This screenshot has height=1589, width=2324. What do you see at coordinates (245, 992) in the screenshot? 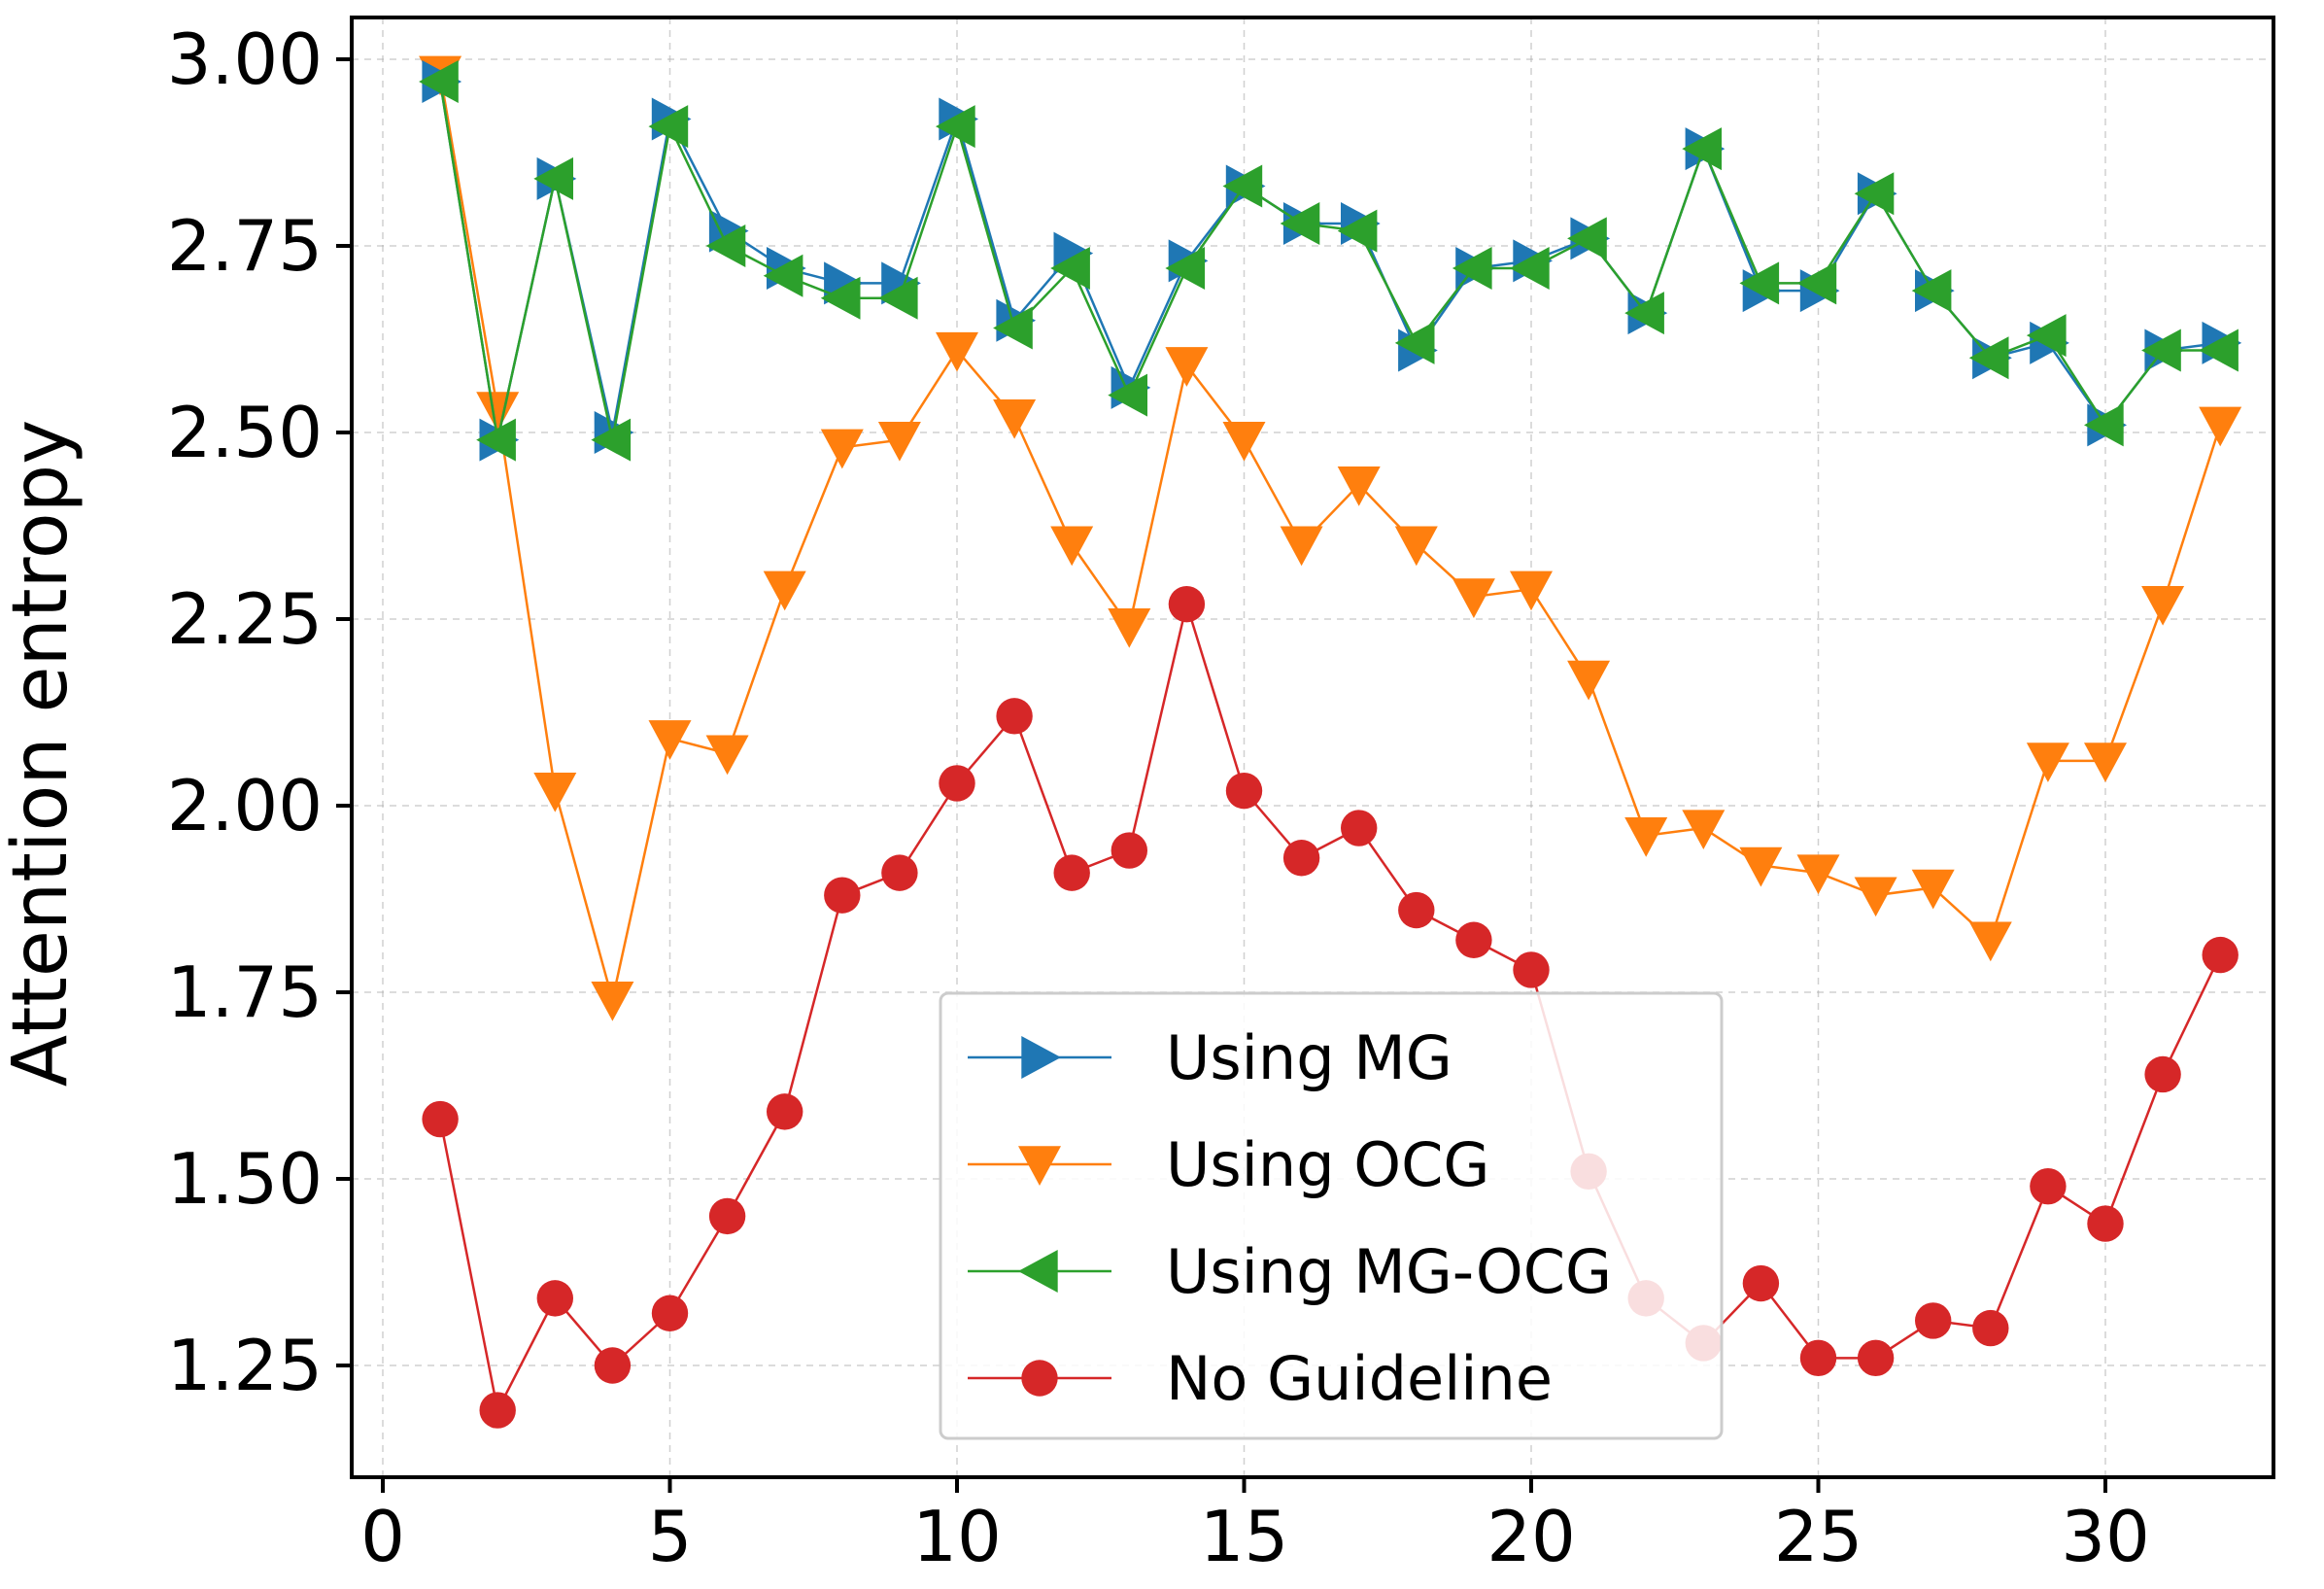
I see `y-tick-label: 1.75` at bounding box center [245, 992].